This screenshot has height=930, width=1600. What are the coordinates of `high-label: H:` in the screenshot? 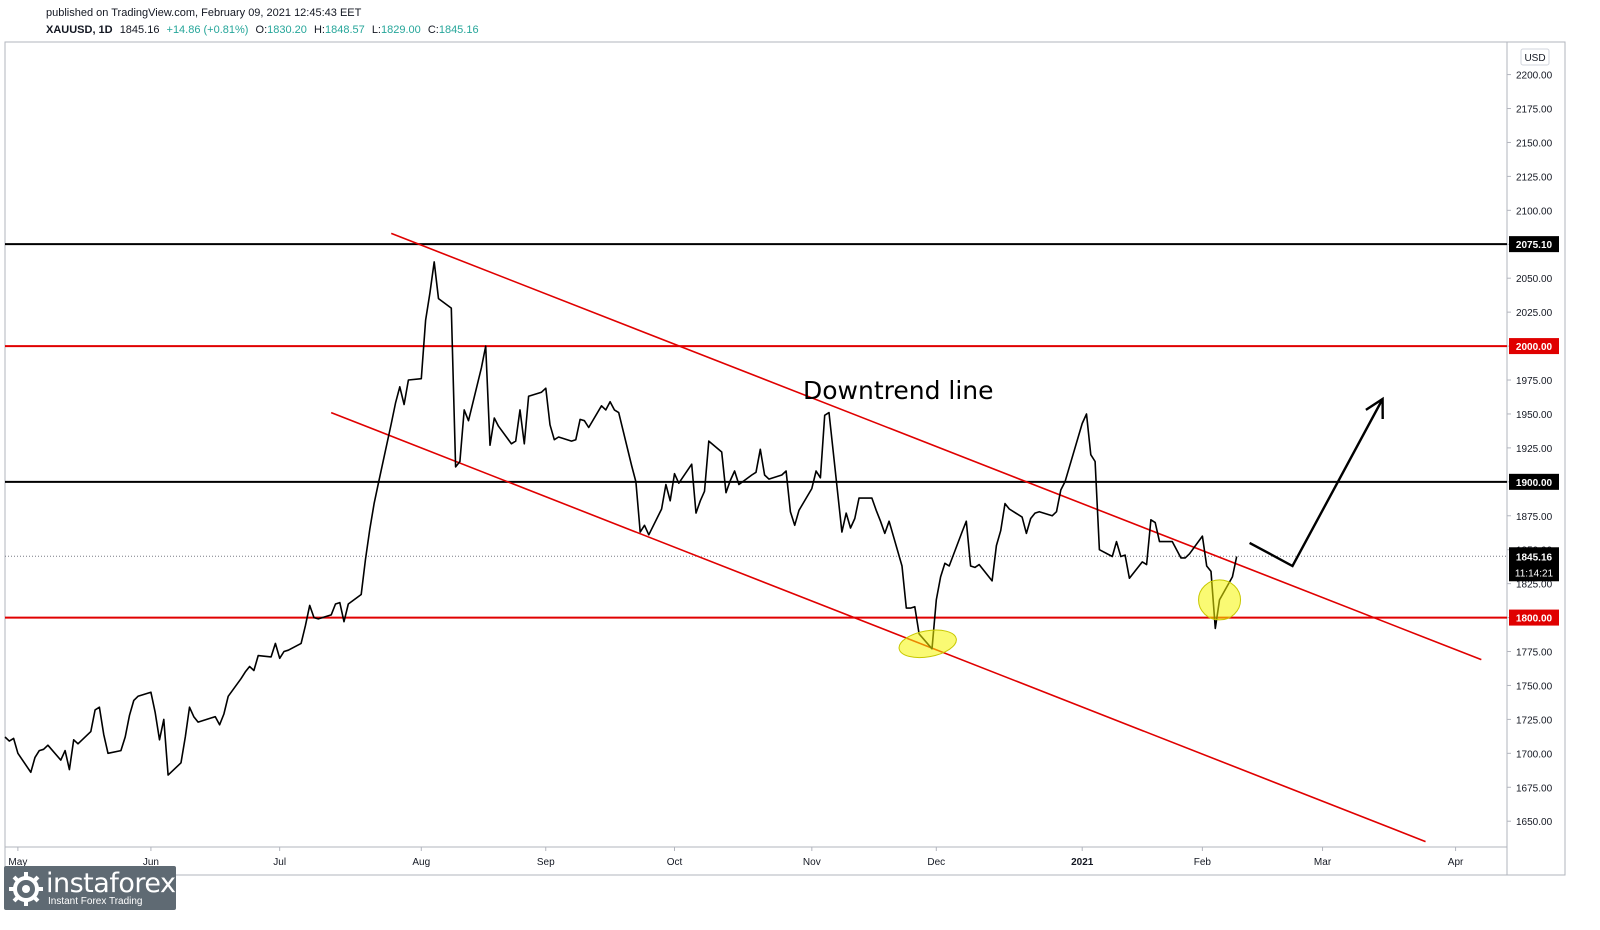 It's located at (319, 30).